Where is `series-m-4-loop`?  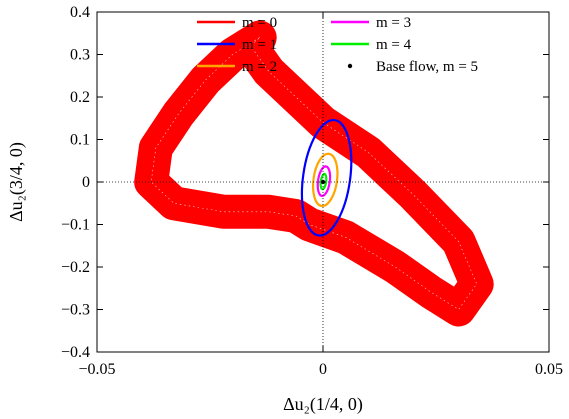
series-m-4-loop is located at coordinates (323, 181).